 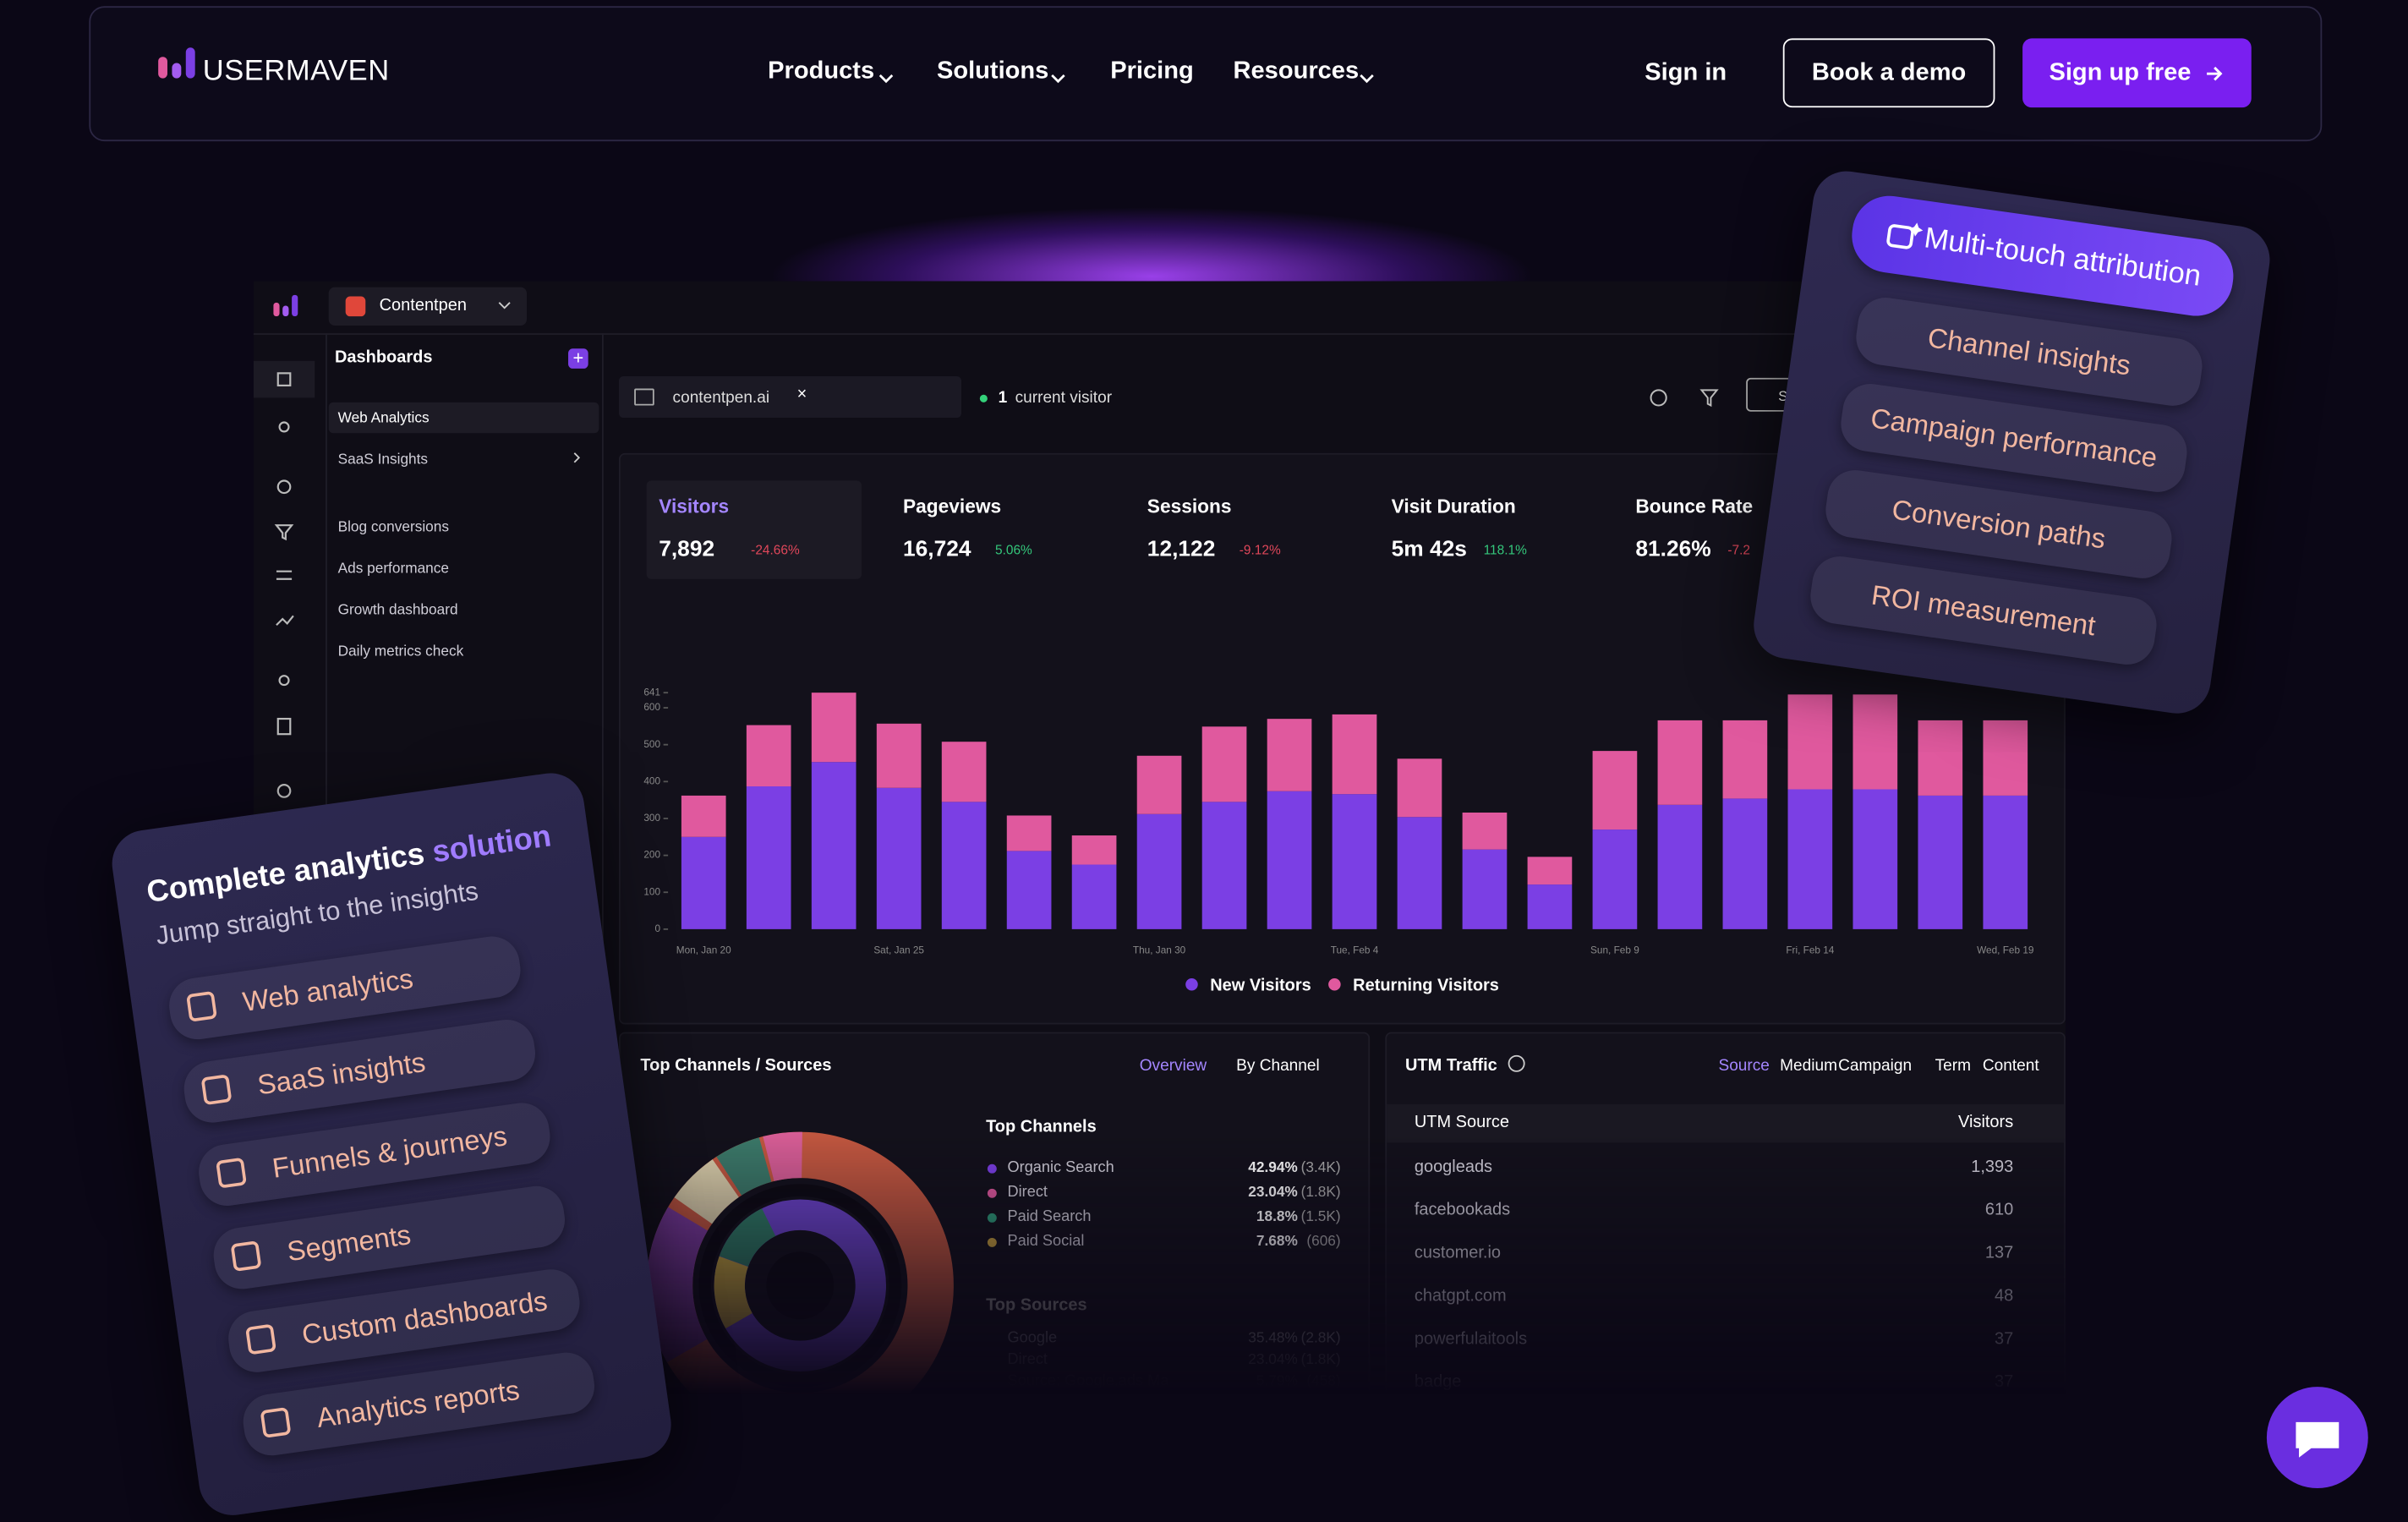 What do you see at coordinates (2062, 257) in the screenshot?
I see `card-title: Multi-touch attribution` at bounding box center [2062, 257].